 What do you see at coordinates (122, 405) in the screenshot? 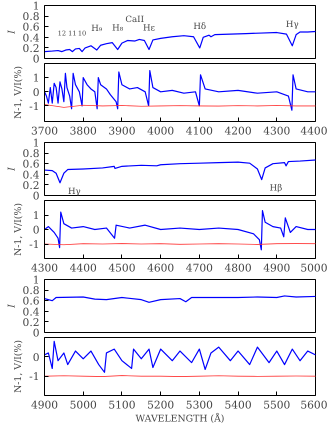
I see `x-tick-label: 5100` at bounding box center [122, 405].